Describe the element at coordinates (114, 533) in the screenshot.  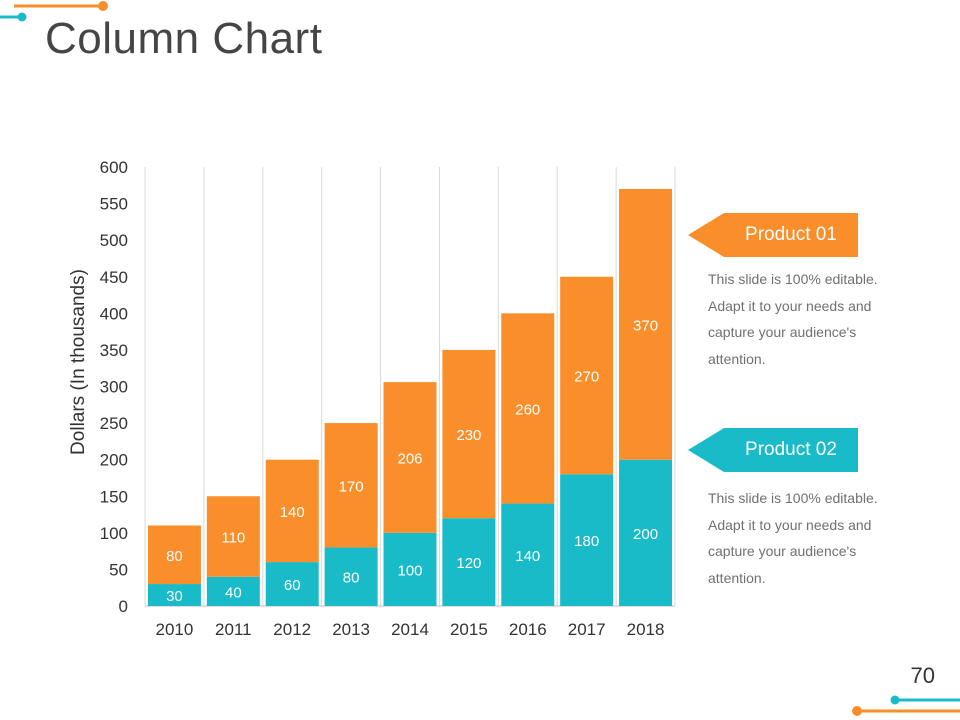
I see `y-tick-label: 100` at that location.